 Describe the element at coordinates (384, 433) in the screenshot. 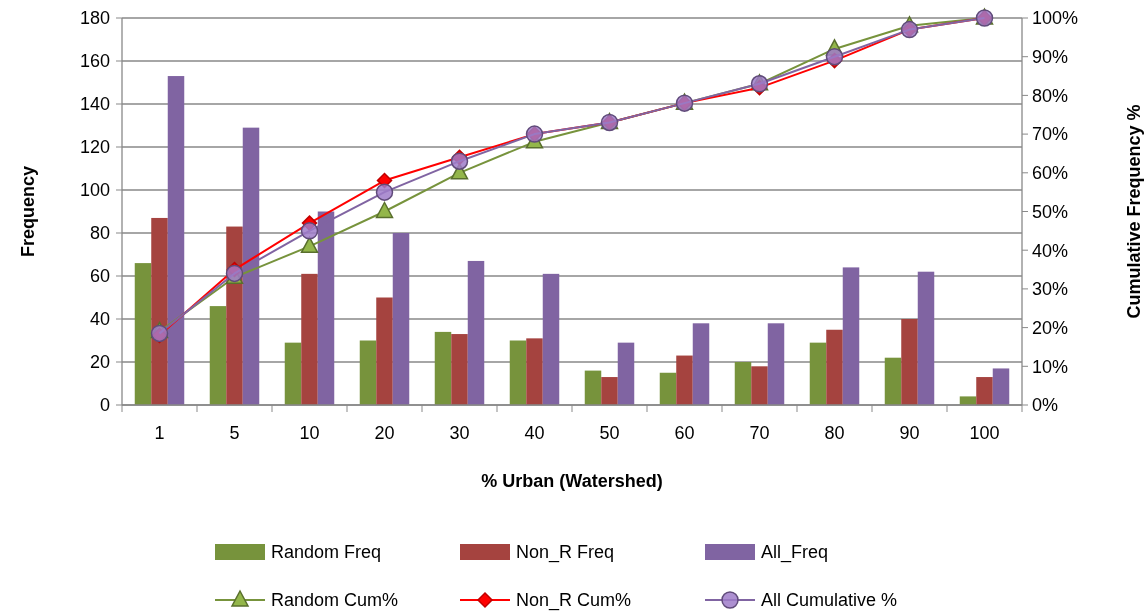

I see `x-tick-label: 20` at that location.